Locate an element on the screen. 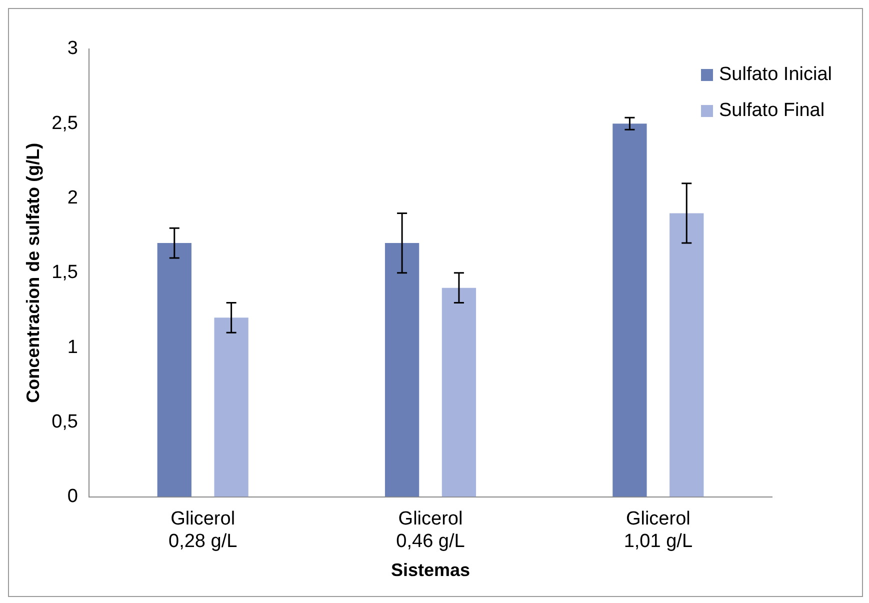  x-tick-label: Glicerol 0,28 g/L is located at coordinates (203, 530).